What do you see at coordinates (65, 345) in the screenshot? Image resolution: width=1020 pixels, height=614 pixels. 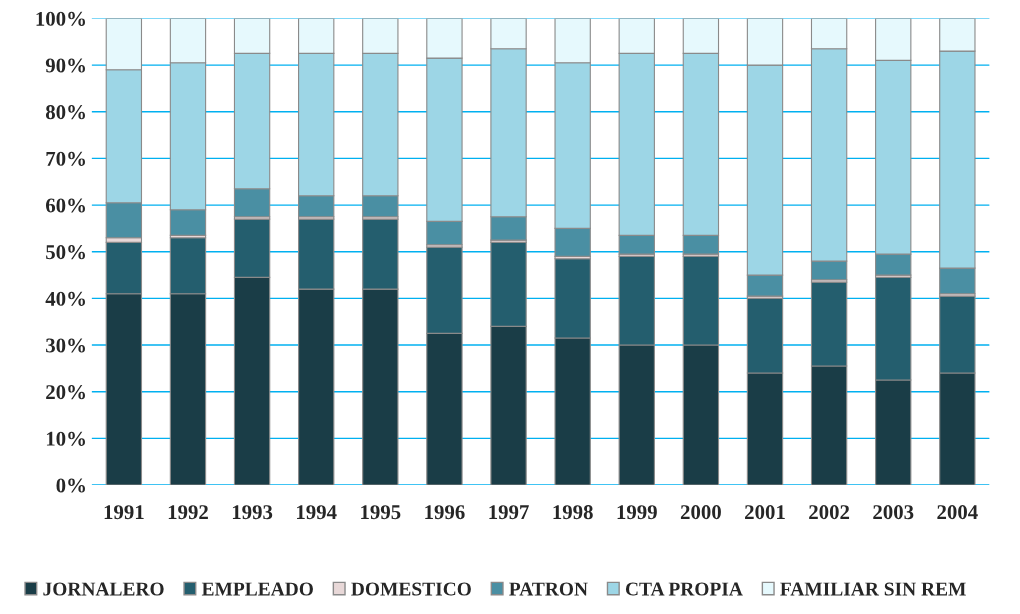 I see `y-tick-label: 30%` at bounding box center [65, 345].